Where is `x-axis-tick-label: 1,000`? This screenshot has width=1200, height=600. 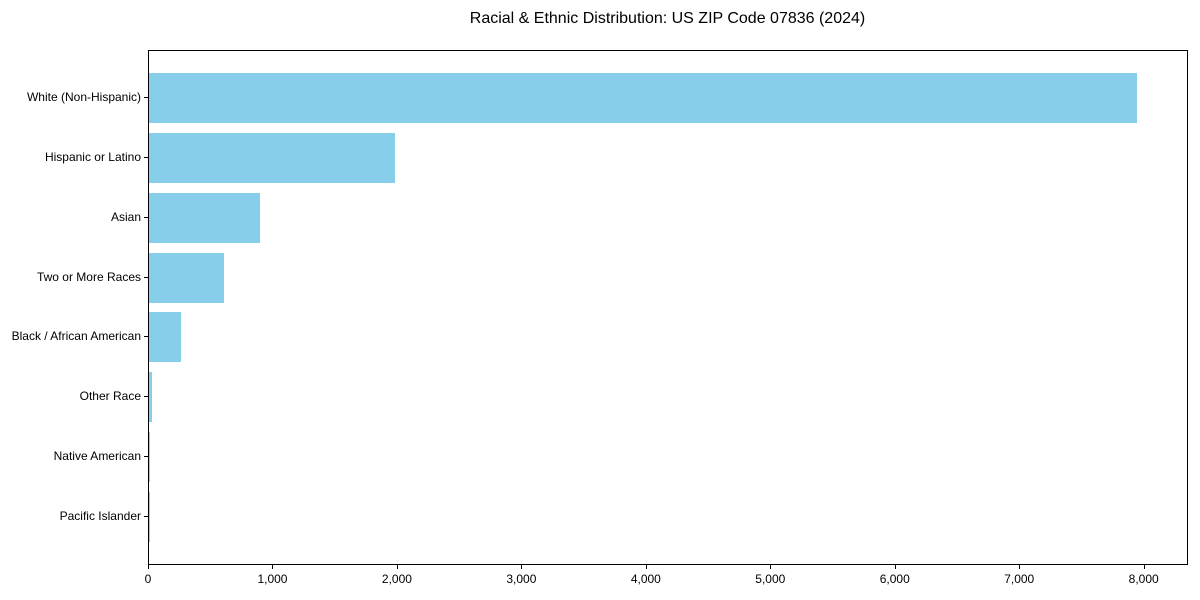
x-axis-tick-label: 1,000 is located at coordinates (272, 579).